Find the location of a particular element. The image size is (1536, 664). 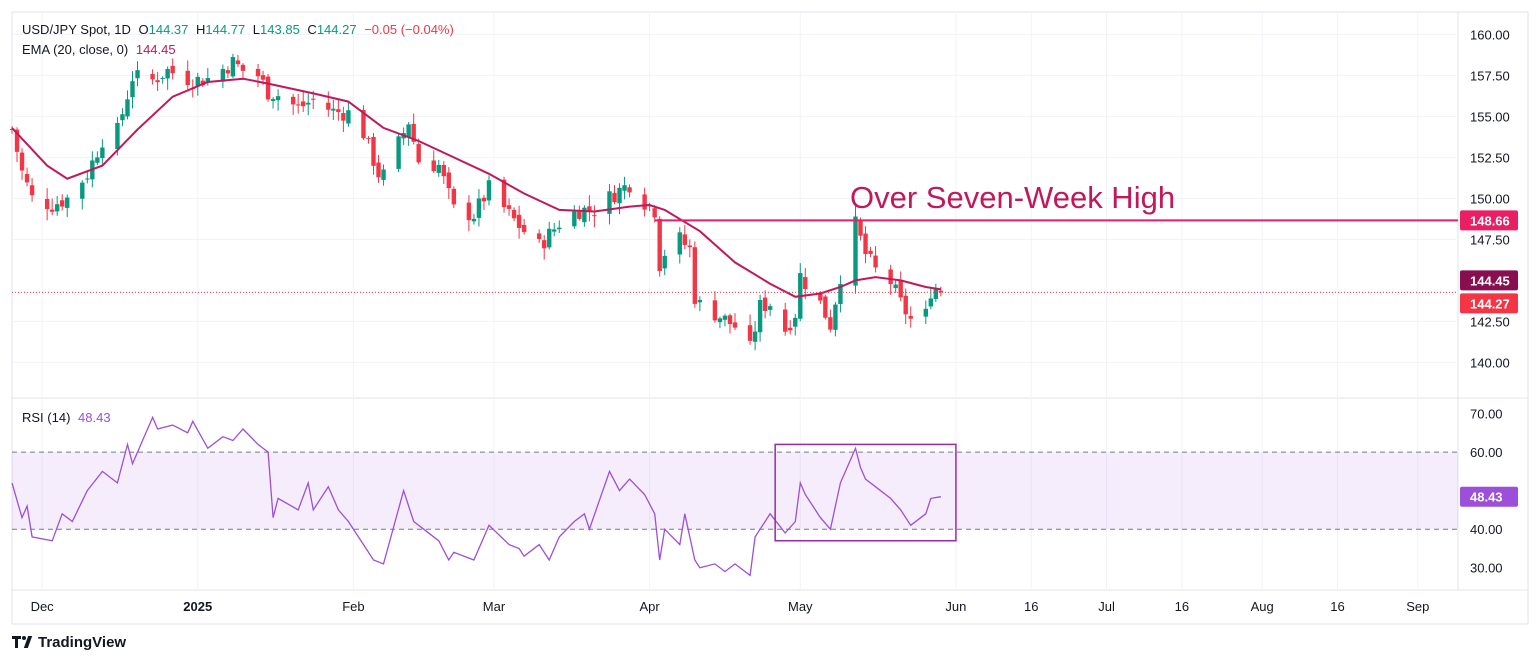

annotation-over-seven-week-high: Over Seven-Week High is located at coordinates (1013, 197).